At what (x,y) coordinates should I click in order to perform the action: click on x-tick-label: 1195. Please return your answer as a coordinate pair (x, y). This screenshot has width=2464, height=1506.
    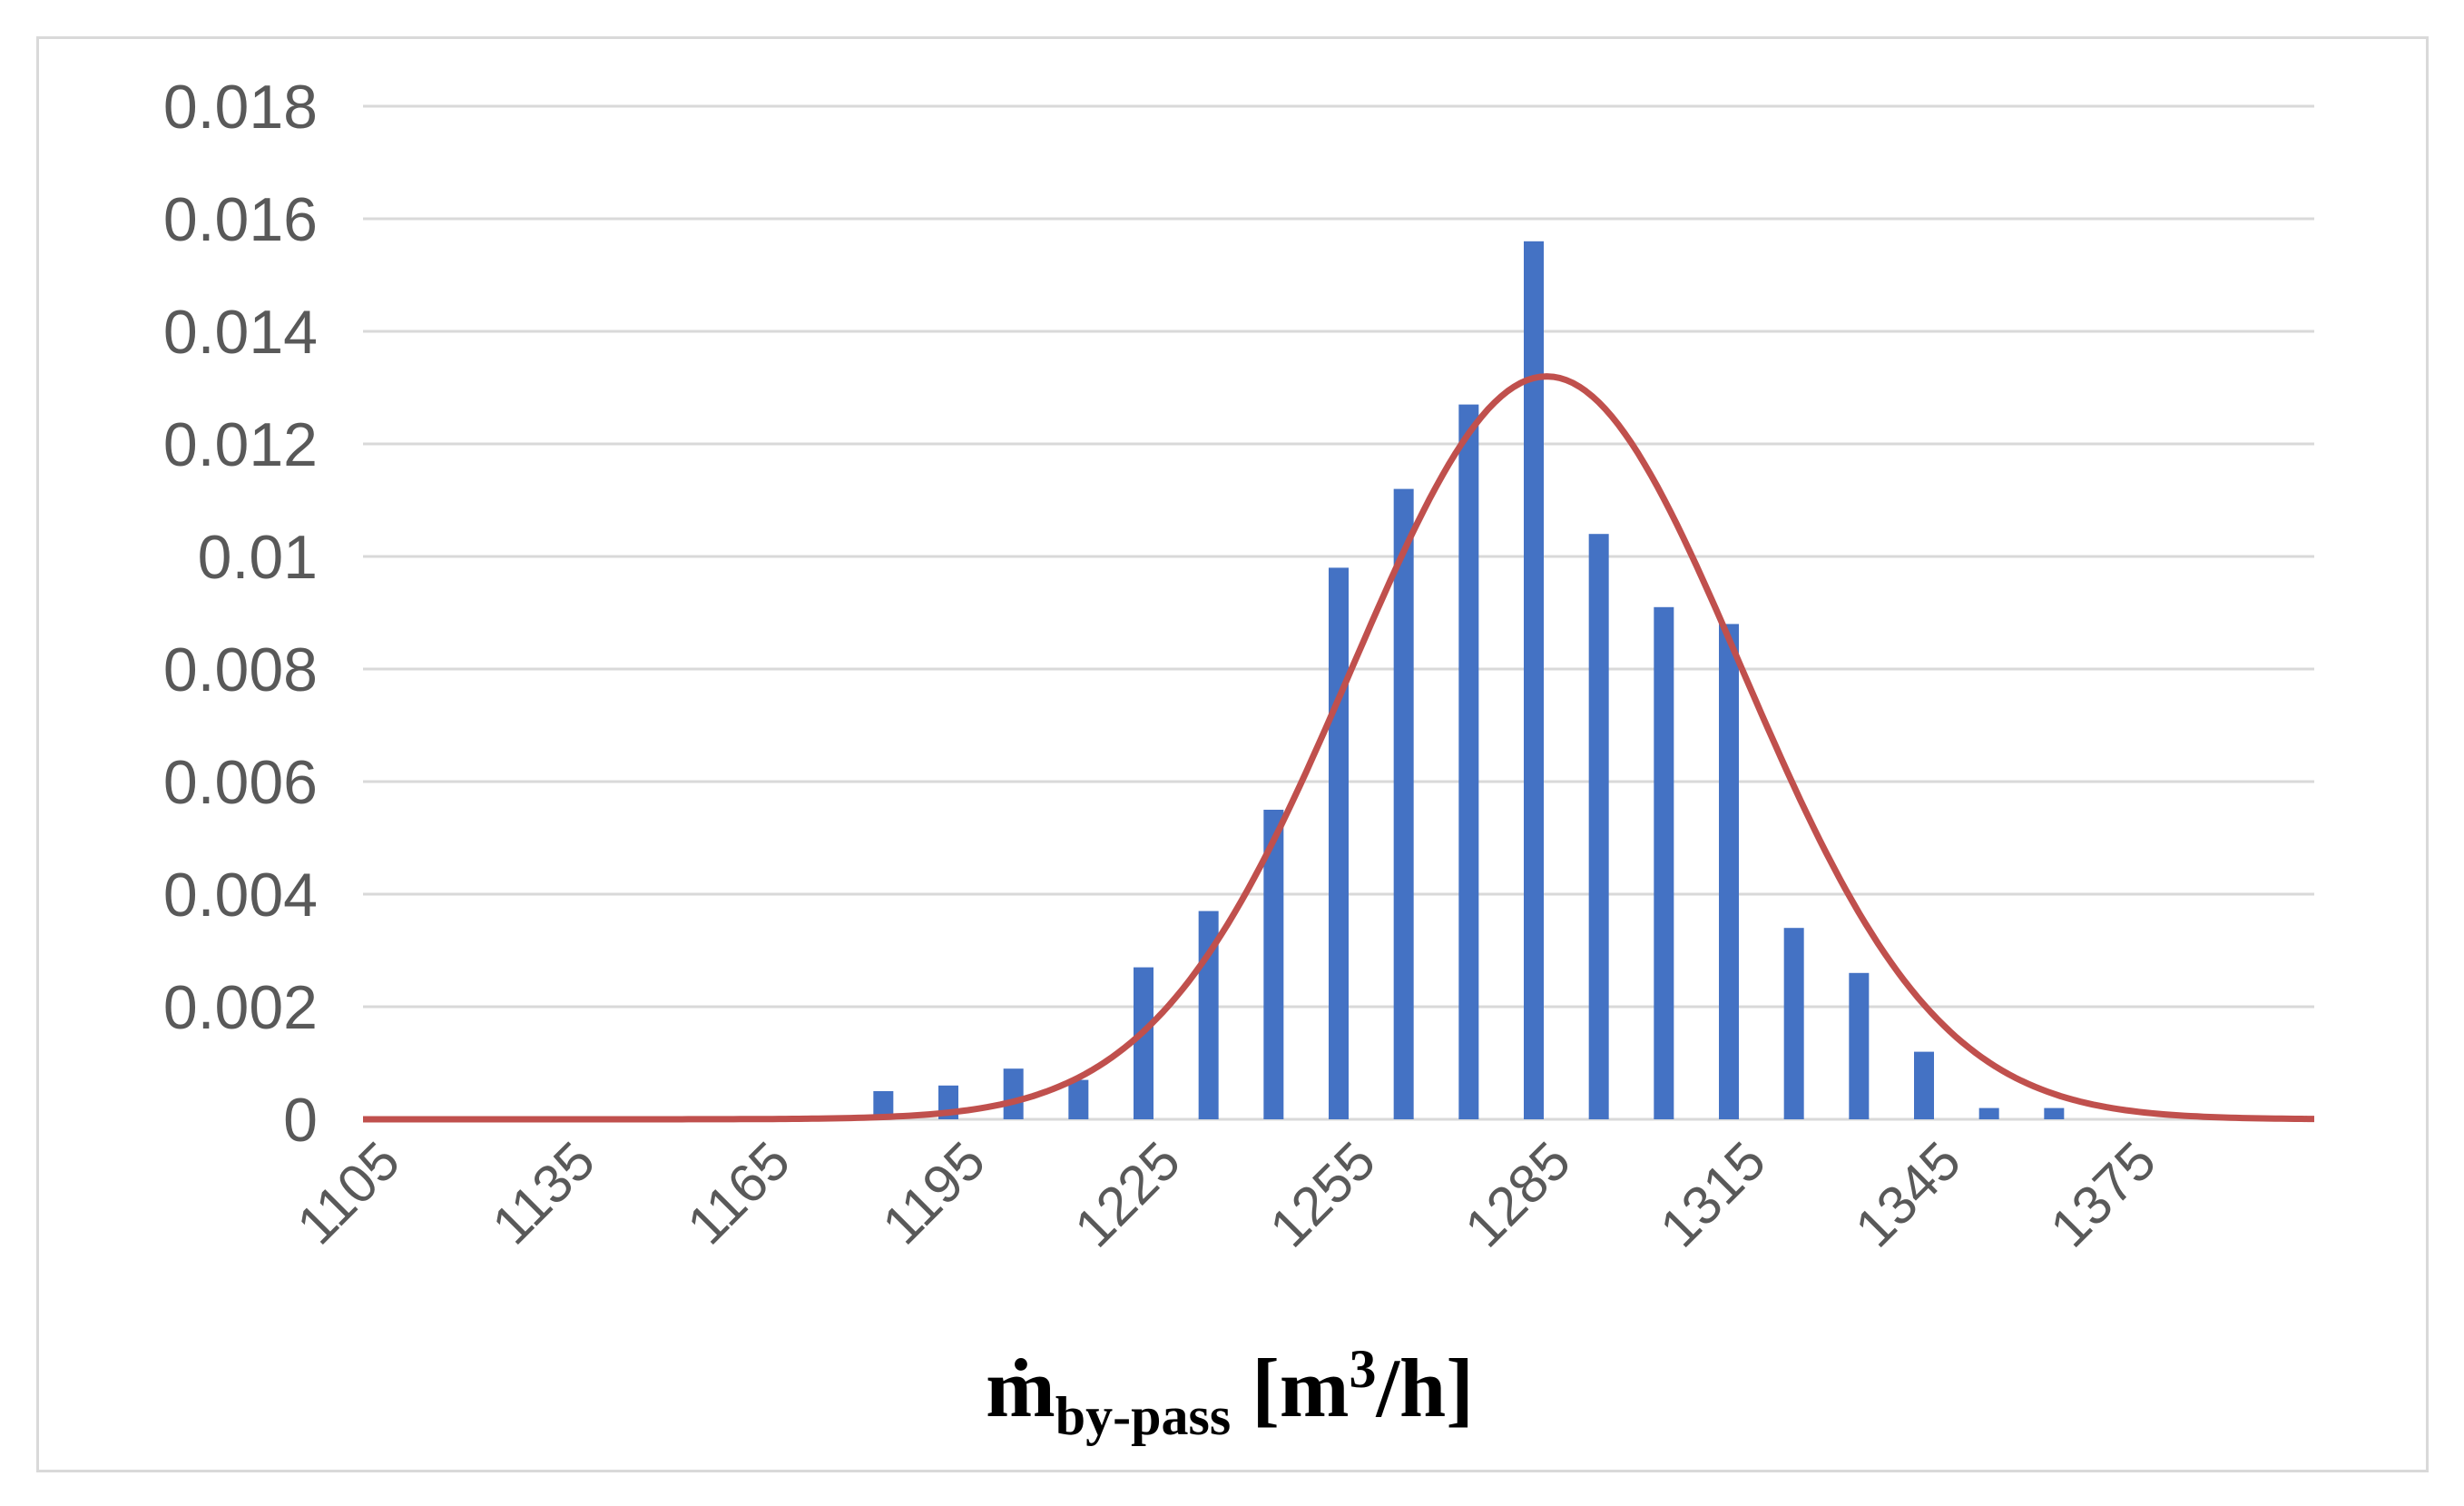
    Looking at the image, I should click on (933, 1193).